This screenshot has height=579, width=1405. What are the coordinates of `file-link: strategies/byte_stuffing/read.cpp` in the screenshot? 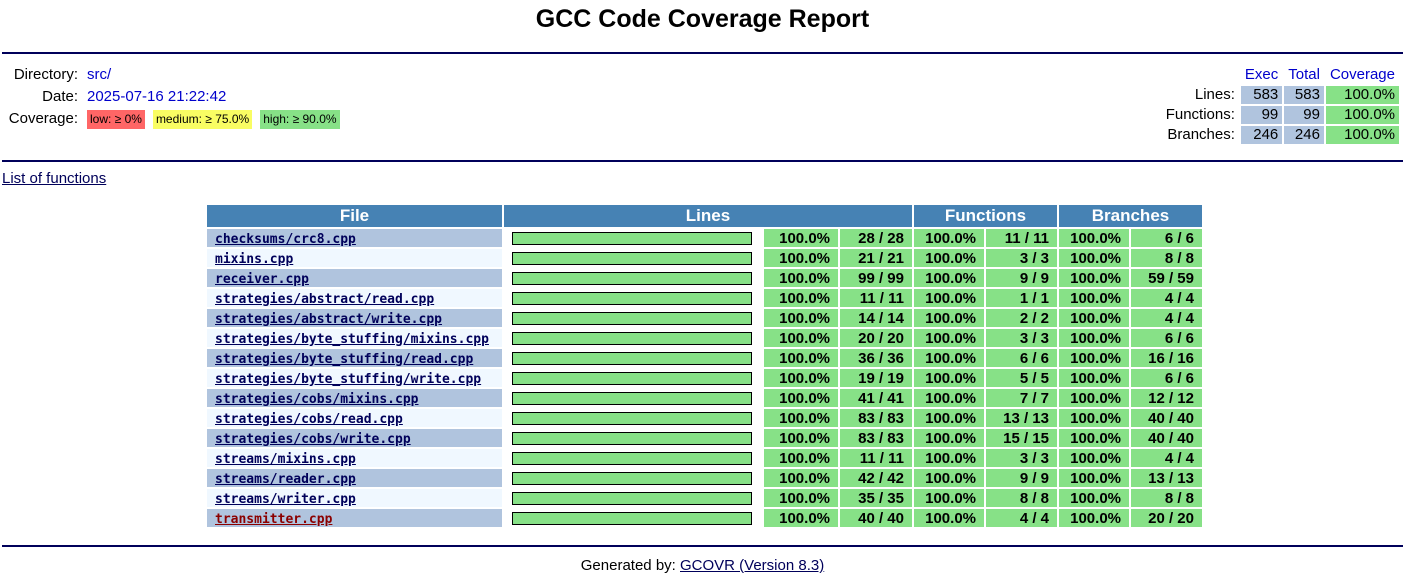 It's located at (344, 359).